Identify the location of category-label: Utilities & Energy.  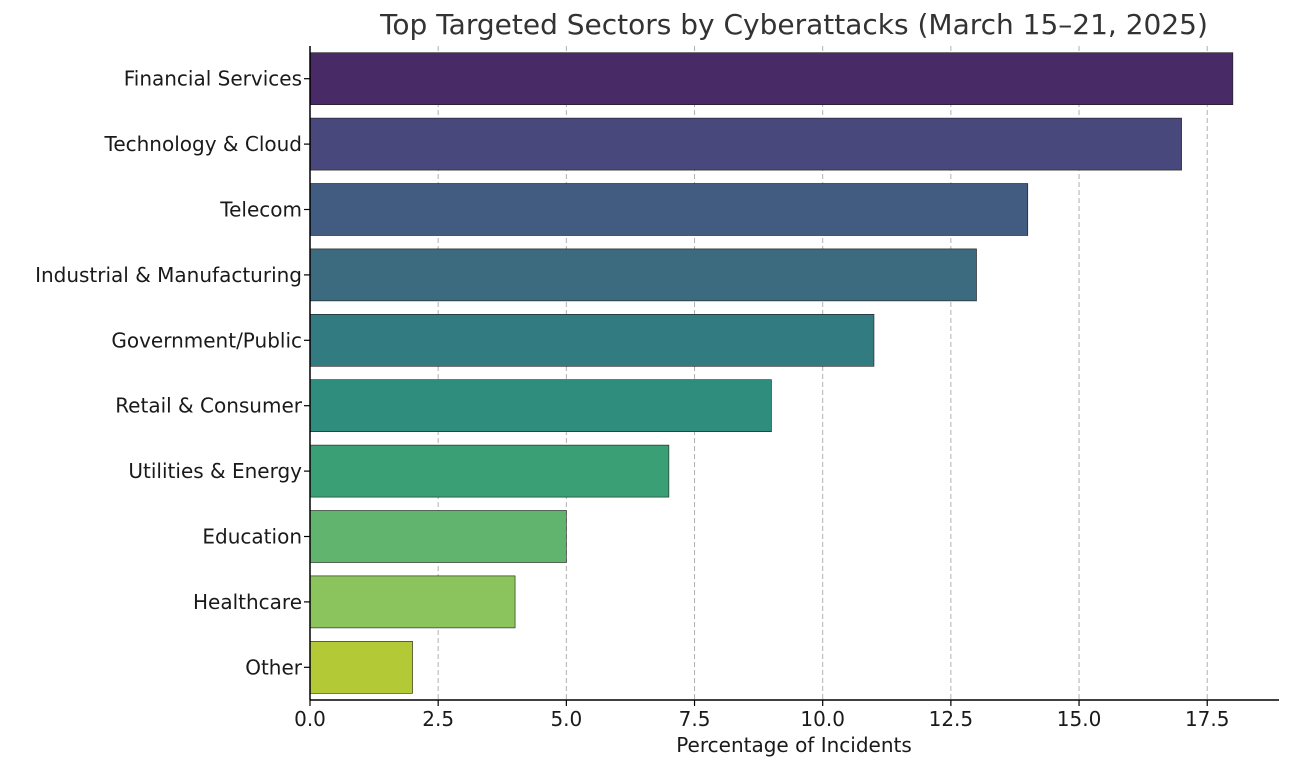
(215, 471).